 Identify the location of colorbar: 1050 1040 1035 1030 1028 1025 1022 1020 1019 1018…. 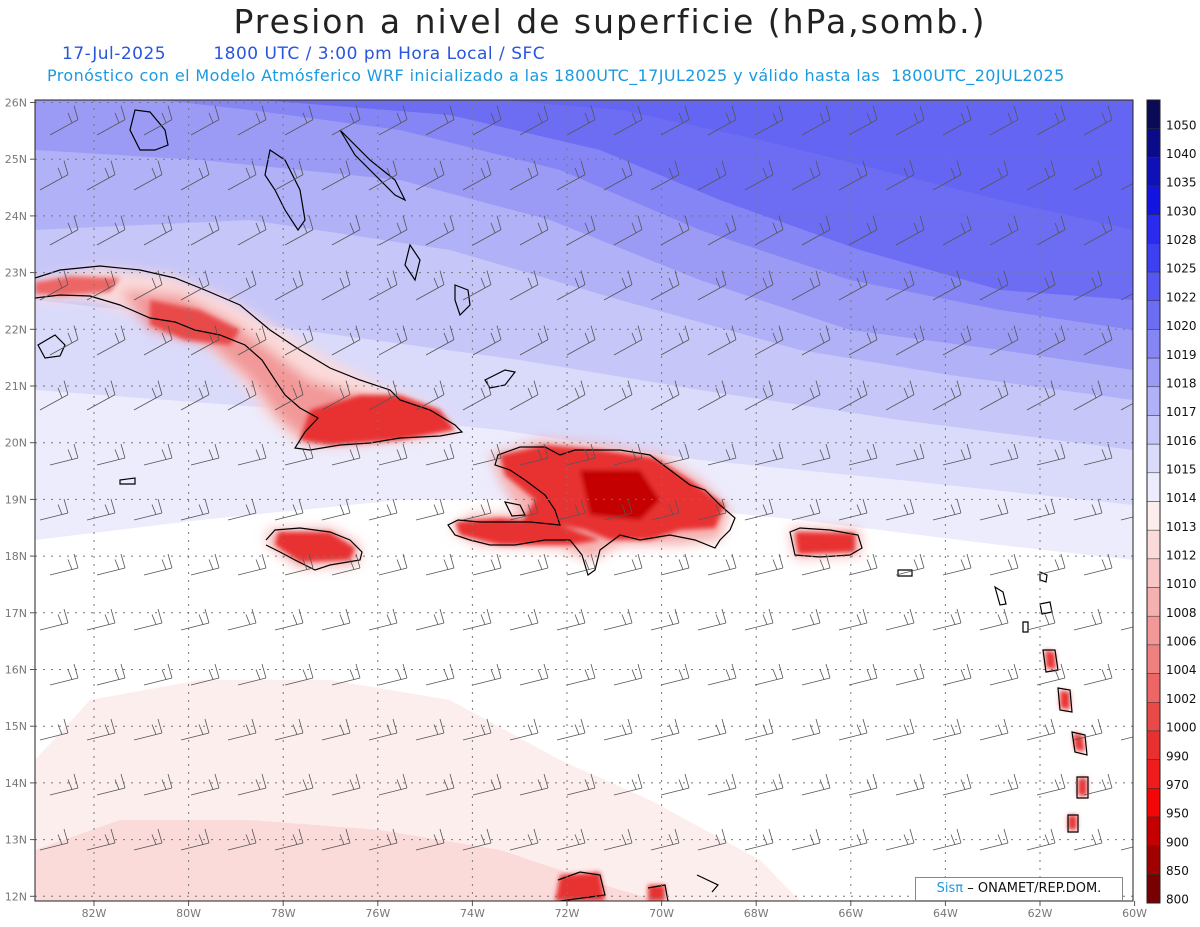
(1171, 503).